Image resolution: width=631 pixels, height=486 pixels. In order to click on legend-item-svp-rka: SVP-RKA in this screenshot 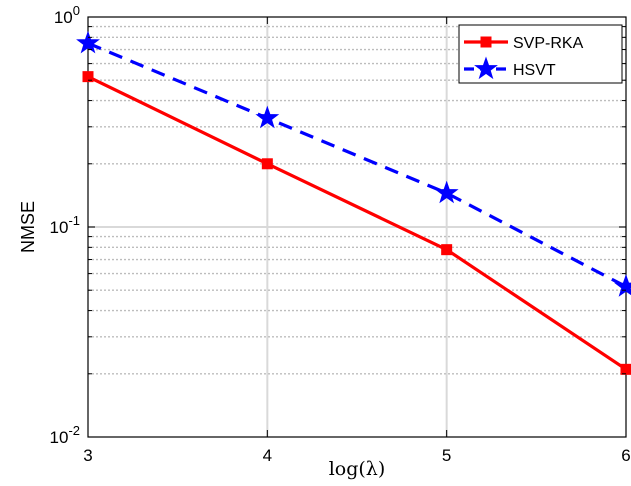, I will do `click(524, 43)`.